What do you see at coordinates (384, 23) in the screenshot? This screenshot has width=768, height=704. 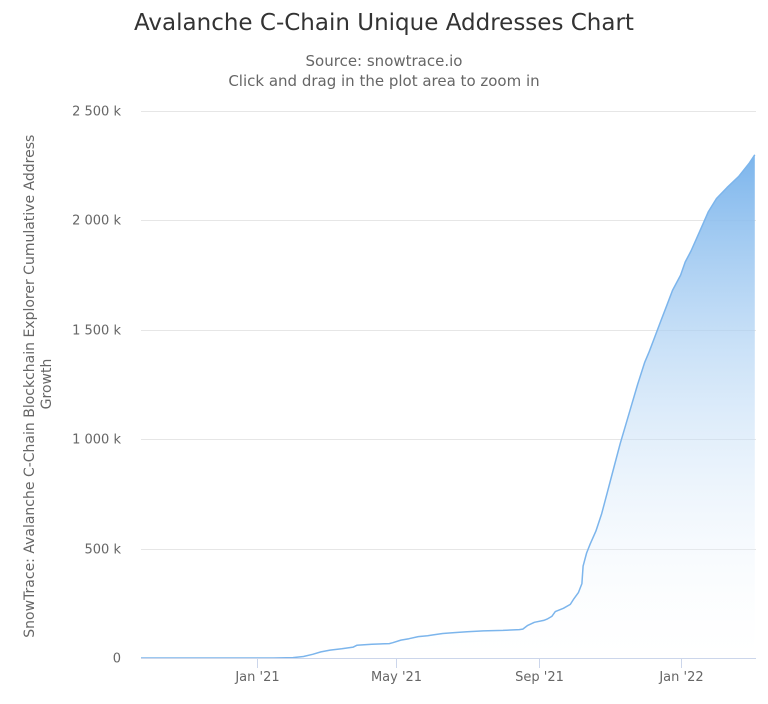 I see `chart-title: Avalanche C-Chain Unique Addresses Chart` at bounding box center [384, 23].